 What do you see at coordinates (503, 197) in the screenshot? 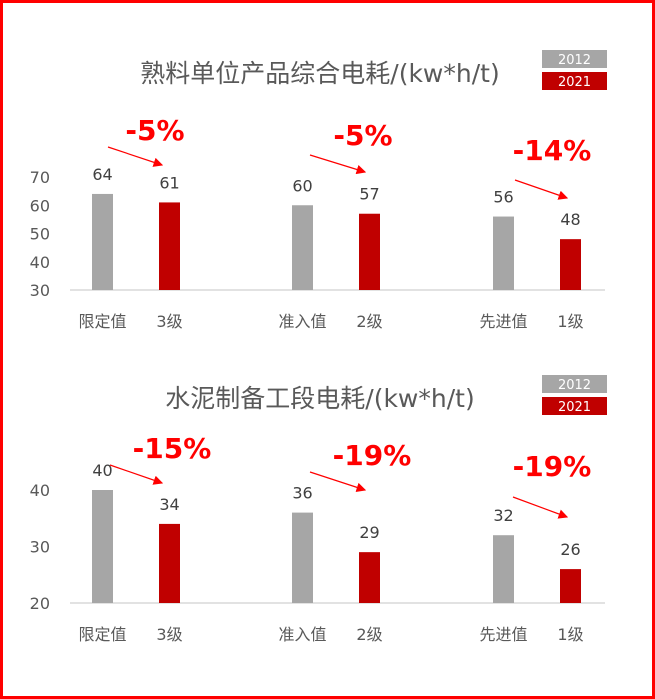
I see `data-label: 56` at bounding box center [503, 197].